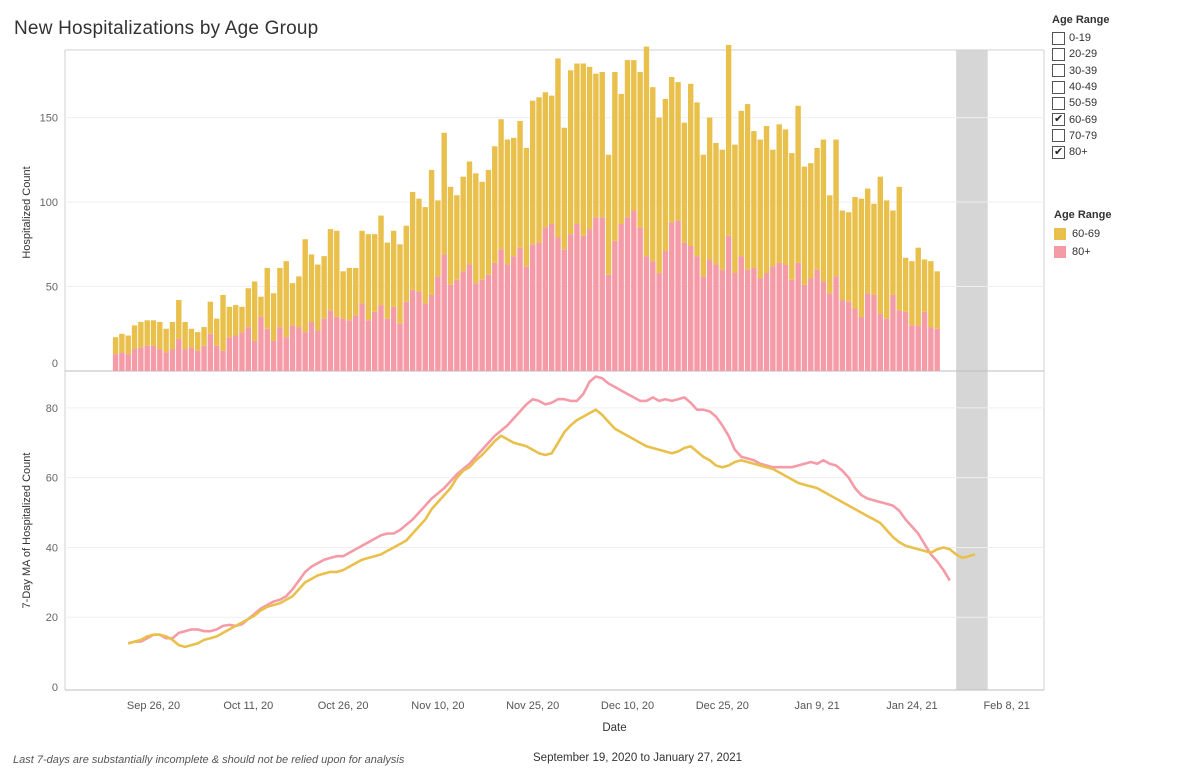 This screenshot has width=1200, height=782. What do you see at coordinates (1083, 119) in the screenshot?
I see `filter-option-label: 60-69` at bounding box center [1083, 119].